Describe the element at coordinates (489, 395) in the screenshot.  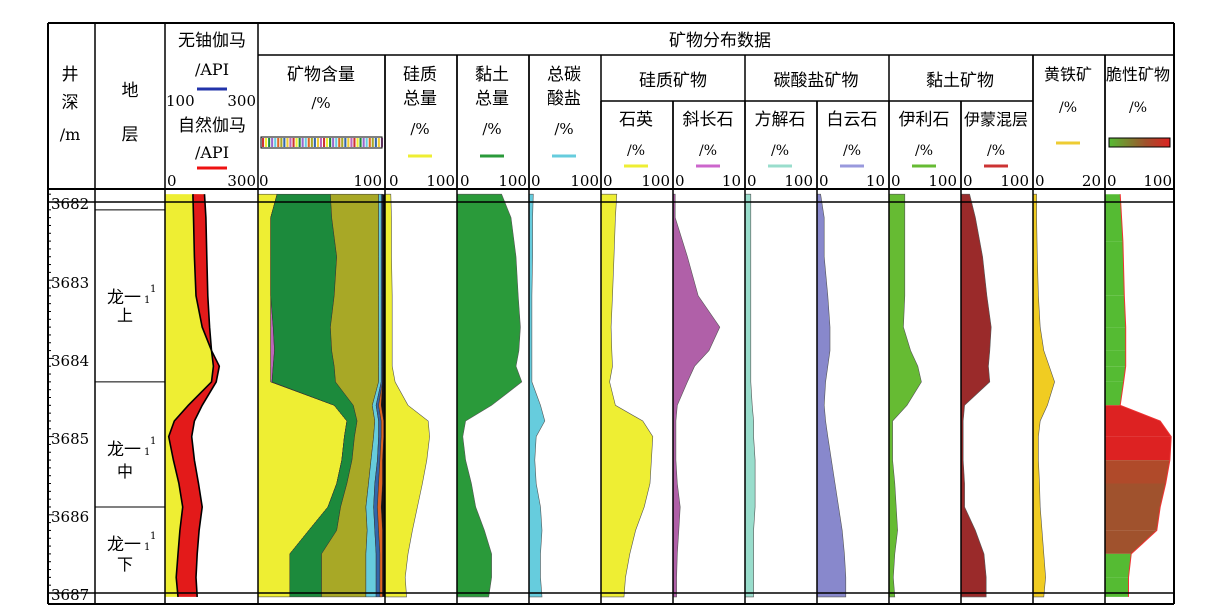
I see `clay-total-area` at that location.